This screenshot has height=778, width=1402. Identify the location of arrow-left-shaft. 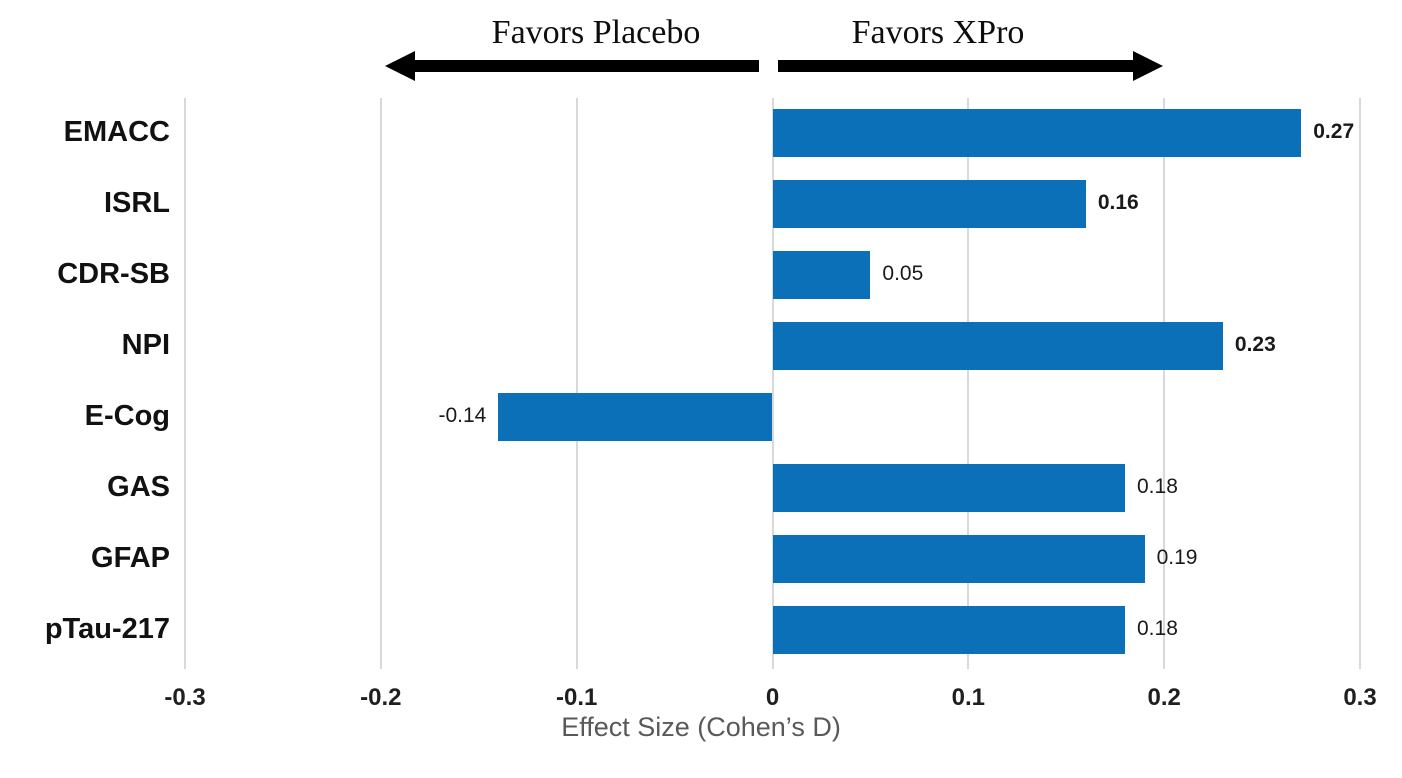
(585, 66).